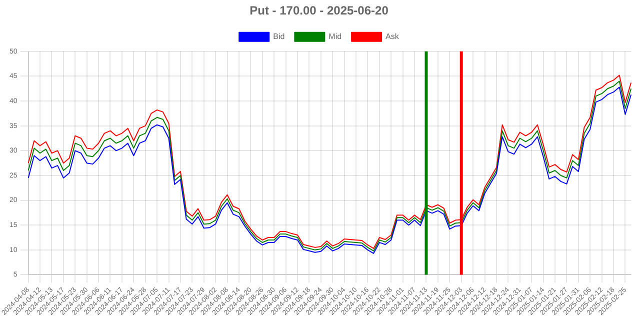  What do you see at coordinates (319, 11) in the screenshot?
I see `chart-title: Put - 170.00 - 2025-06-20` at bounding box center [319, 11].